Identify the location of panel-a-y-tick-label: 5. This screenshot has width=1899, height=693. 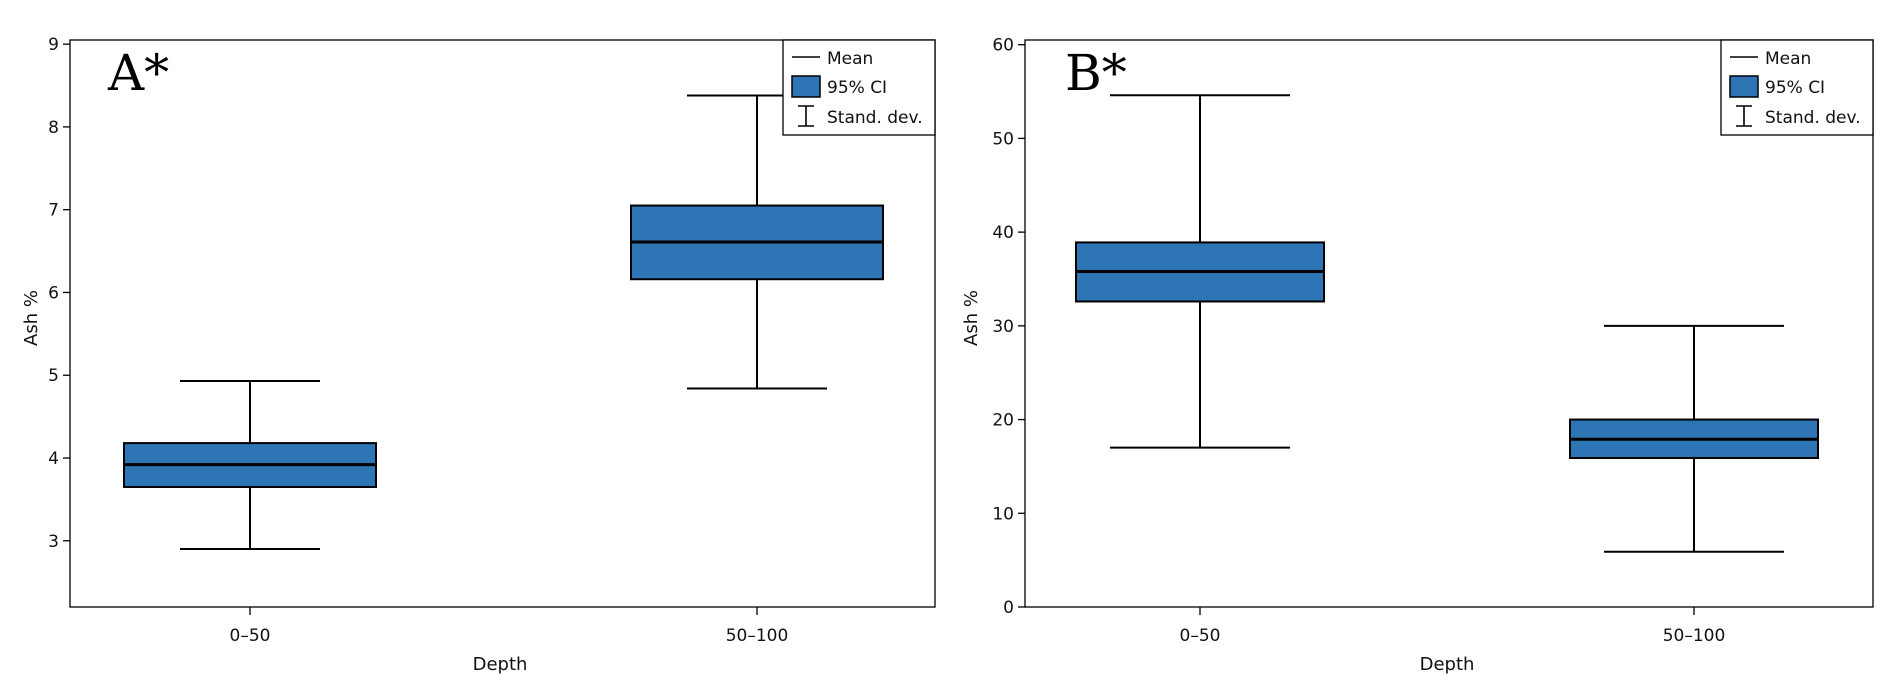
(53, 376).